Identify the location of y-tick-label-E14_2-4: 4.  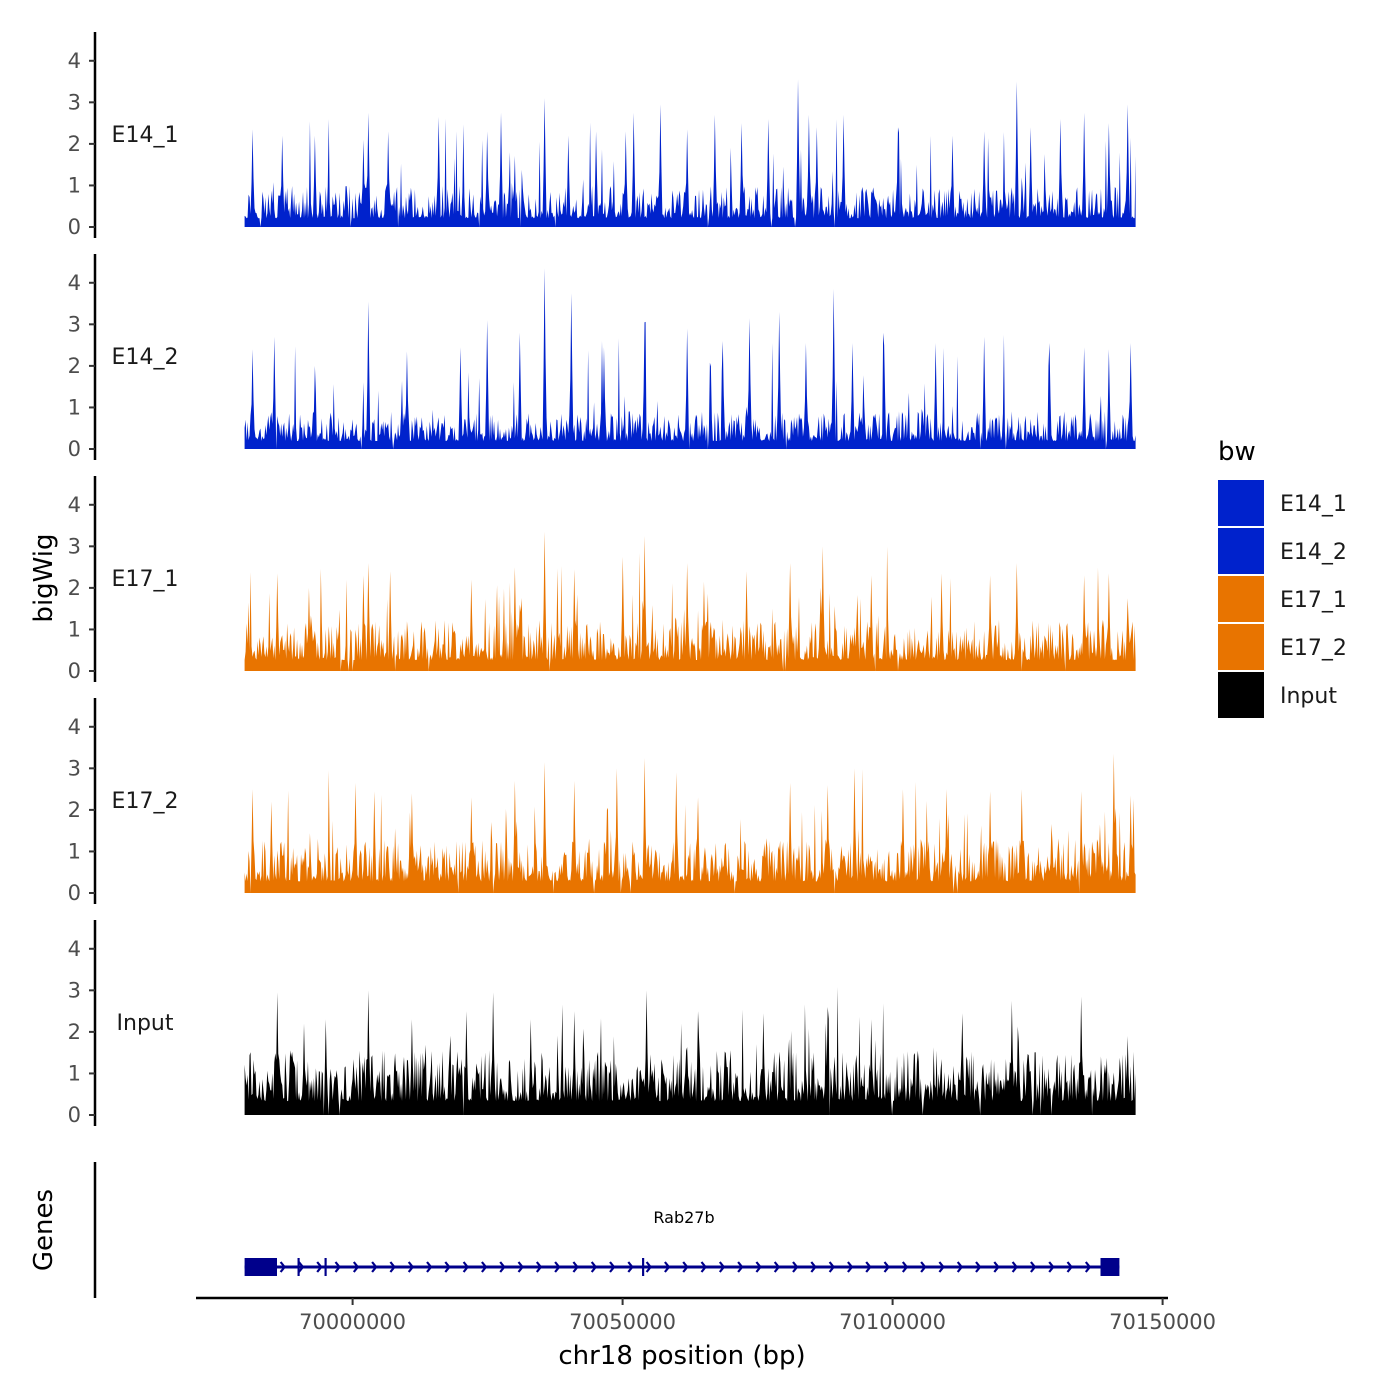
(74, 283).